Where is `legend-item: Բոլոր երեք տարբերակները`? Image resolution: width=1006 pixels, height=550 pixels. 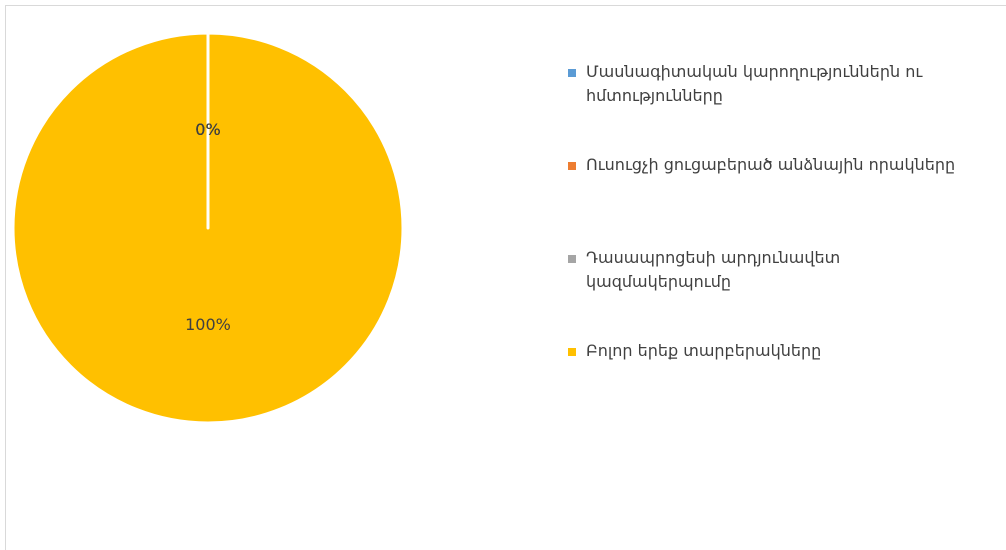
legend-item: Բոլոր երեք տարբերակները is located at coordinates (768, 351).